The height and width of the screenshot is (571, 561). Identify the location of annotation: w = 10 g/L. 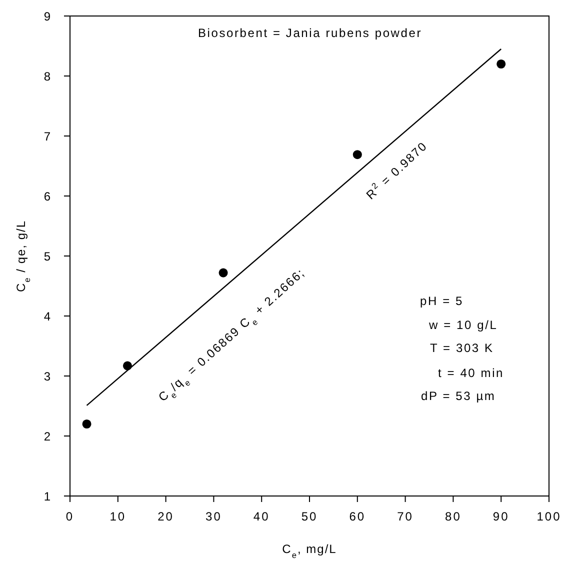
(463, 325).